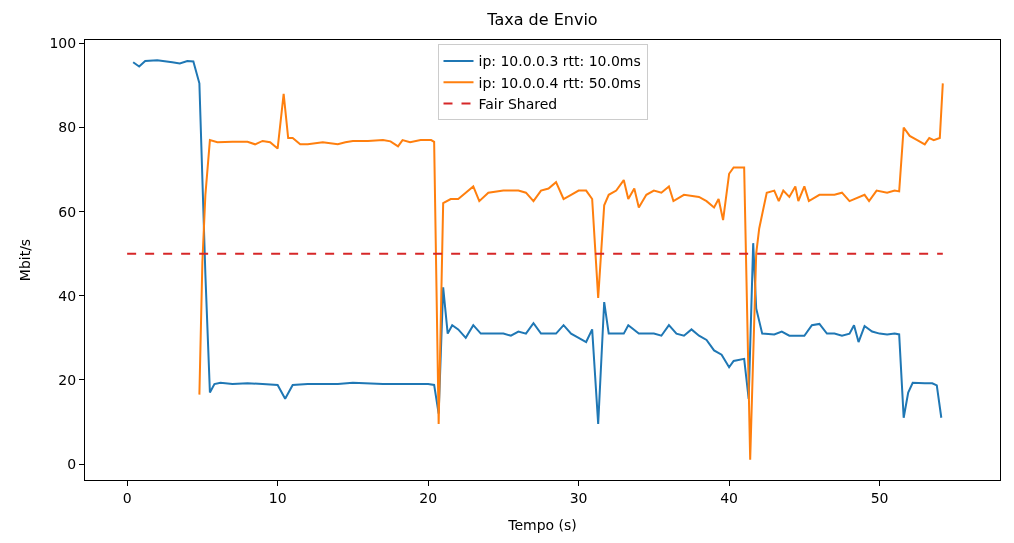 The width and height of the screenshot is (1014, 543). Describe the element at coordinates (559, 61) in the screenshot. I see `legend-label: ip: 10.0.0.3 rtt: 10.0ms` at that location.